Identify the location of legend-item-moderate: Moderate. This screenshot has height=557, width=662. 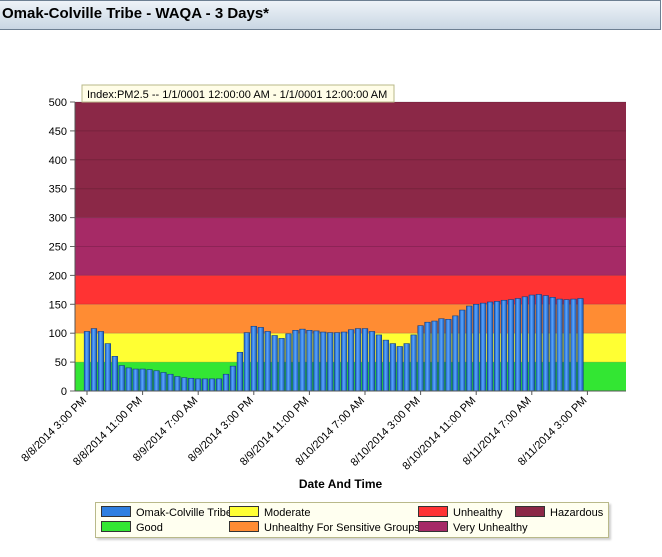
(269, 513).